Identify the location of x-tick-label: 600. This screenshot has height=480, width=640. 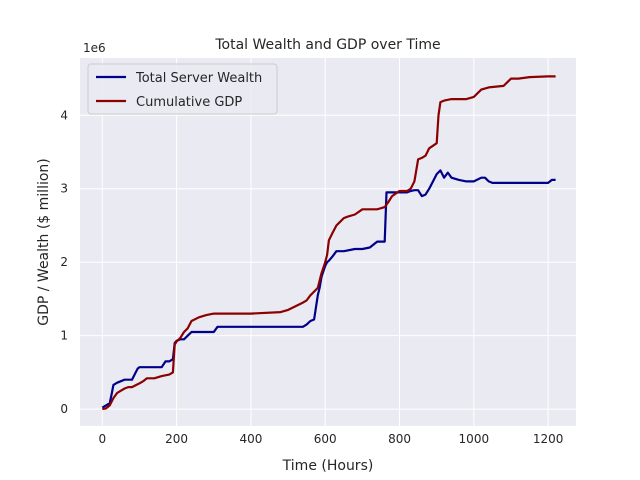
(325, 439).